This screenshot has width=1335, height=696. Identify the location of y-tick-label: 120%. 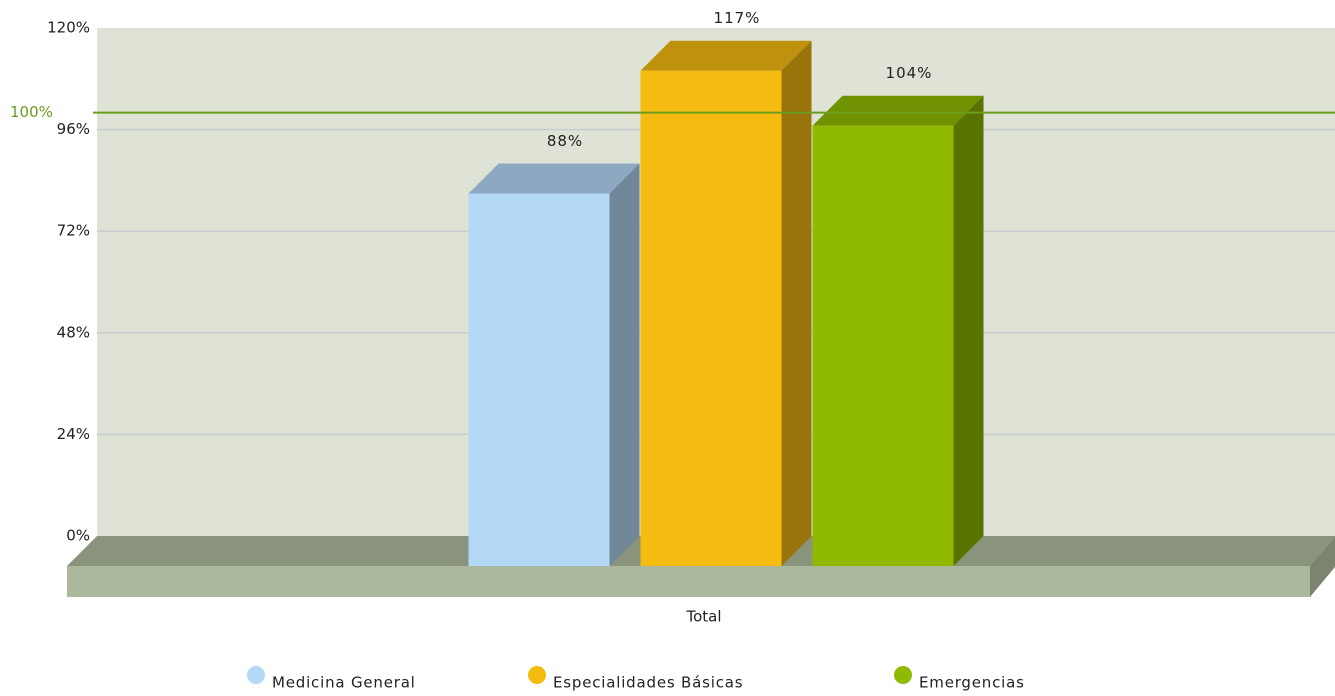
(68, 28).